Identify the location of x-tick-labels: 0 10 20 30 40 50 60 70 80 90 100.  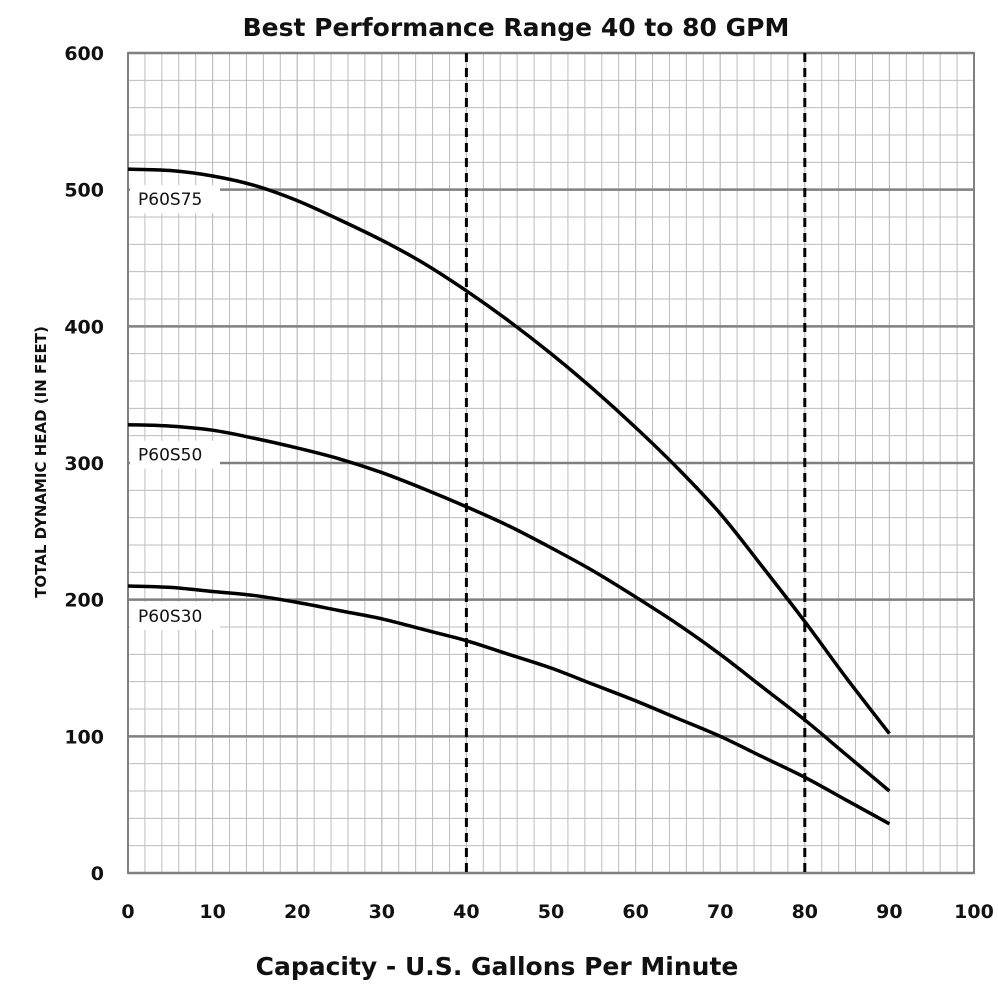
(557, 912).